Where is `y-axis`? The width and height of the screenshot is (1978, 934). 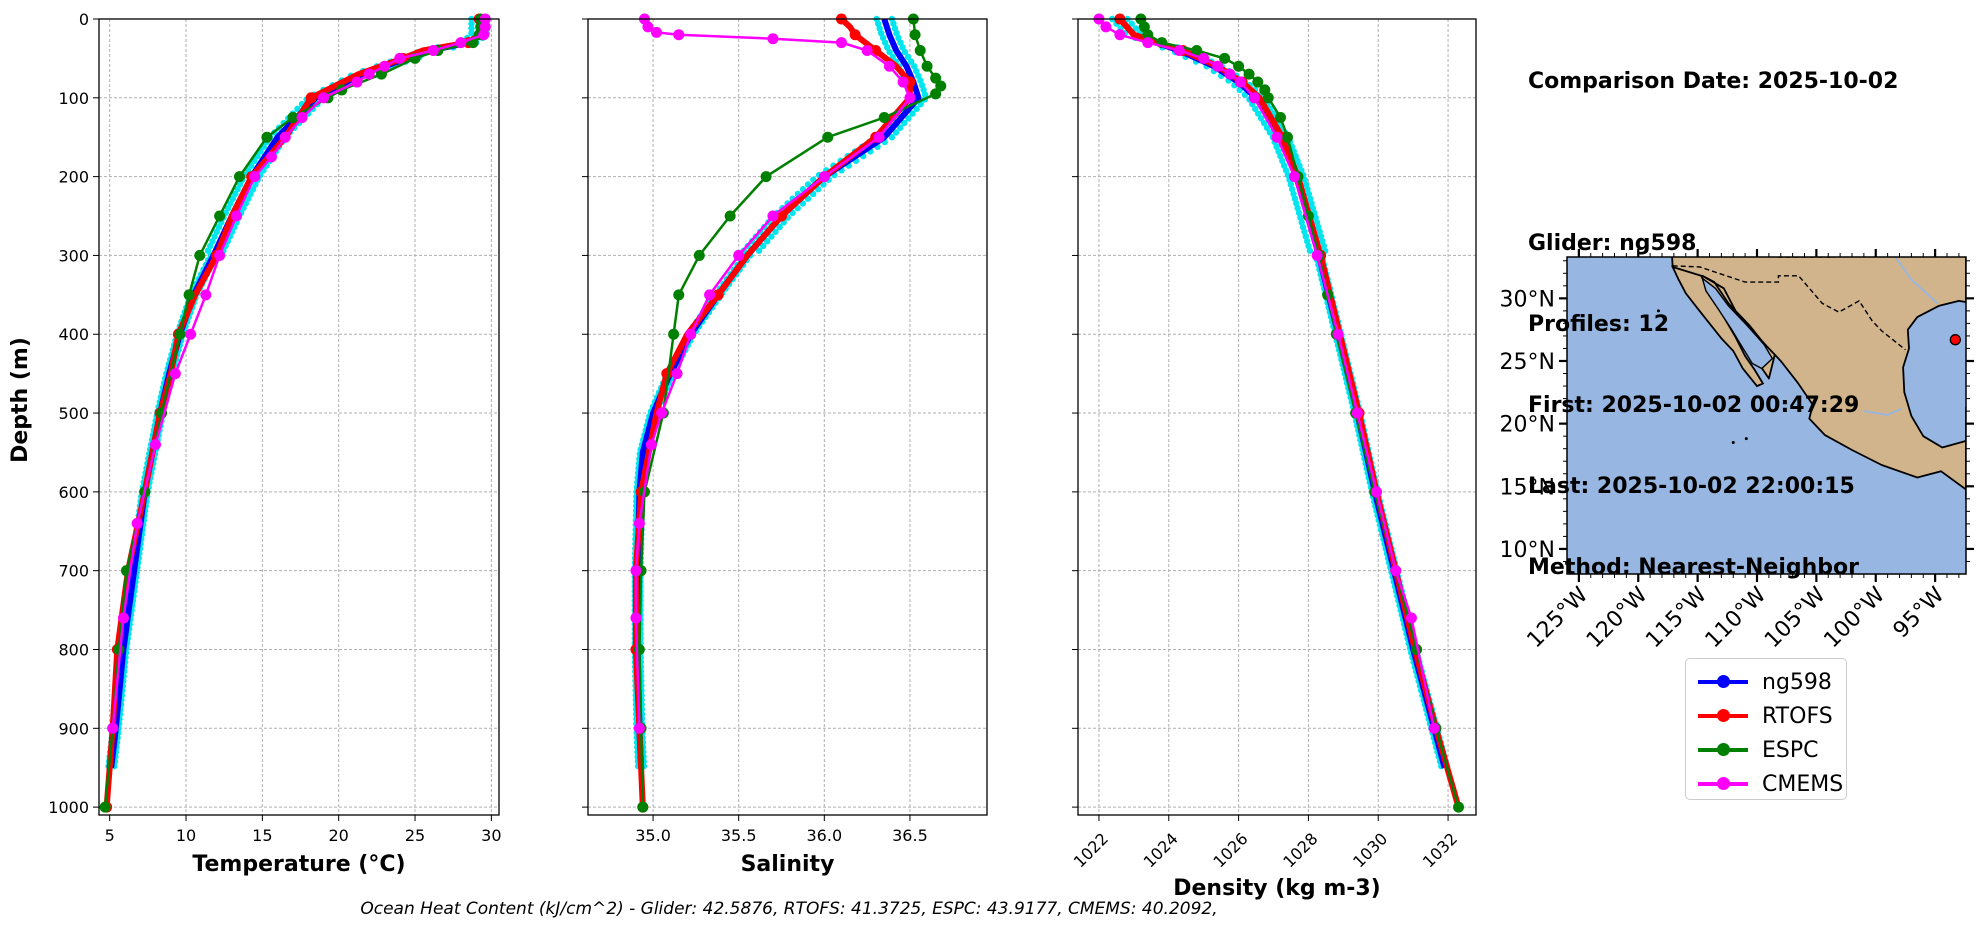
y-axis is located at coordinates (1075, 413).